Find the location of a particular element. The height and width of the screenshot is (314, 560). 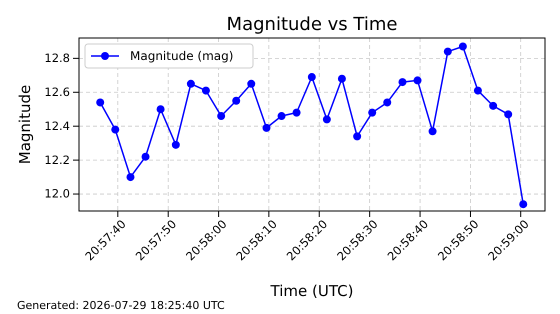

chart-title: Magnitude vs Time is located at coordinates (312, 24).